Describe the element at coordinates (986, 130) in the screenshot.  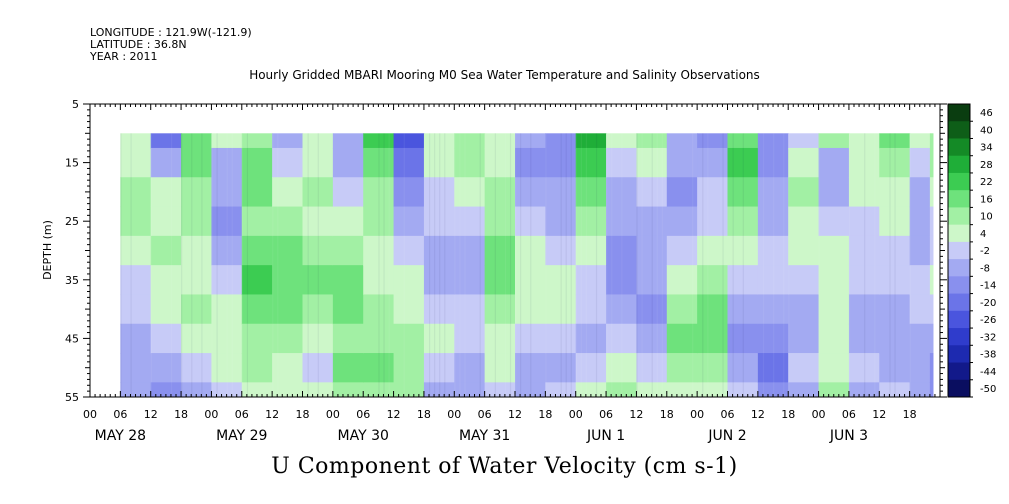
I see `colorbar-label: 40` at that location.